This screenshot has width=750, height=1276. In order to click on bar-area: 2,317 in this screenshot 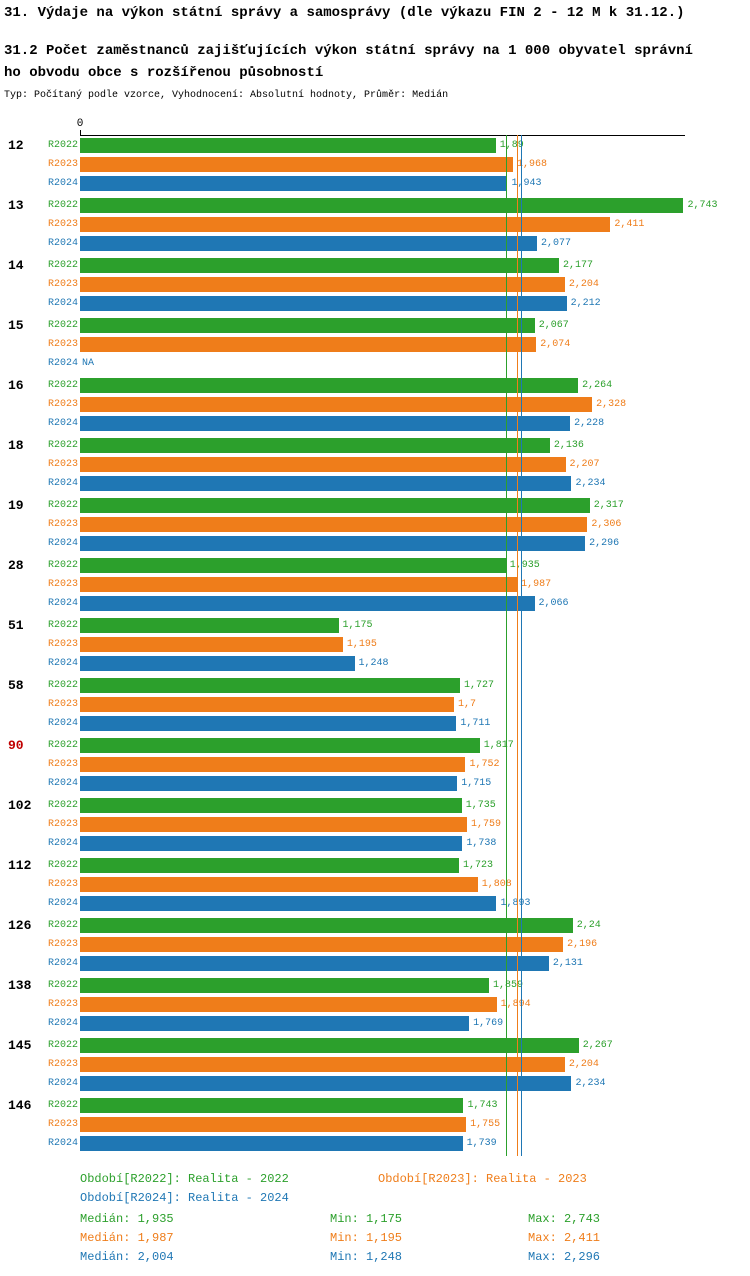, I will do `click(382, 505)`.